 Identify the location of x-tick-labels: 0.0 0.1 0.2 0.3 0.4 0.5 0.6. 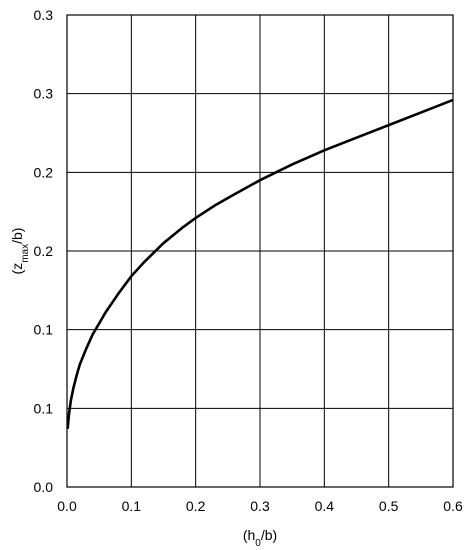
(260, 506).